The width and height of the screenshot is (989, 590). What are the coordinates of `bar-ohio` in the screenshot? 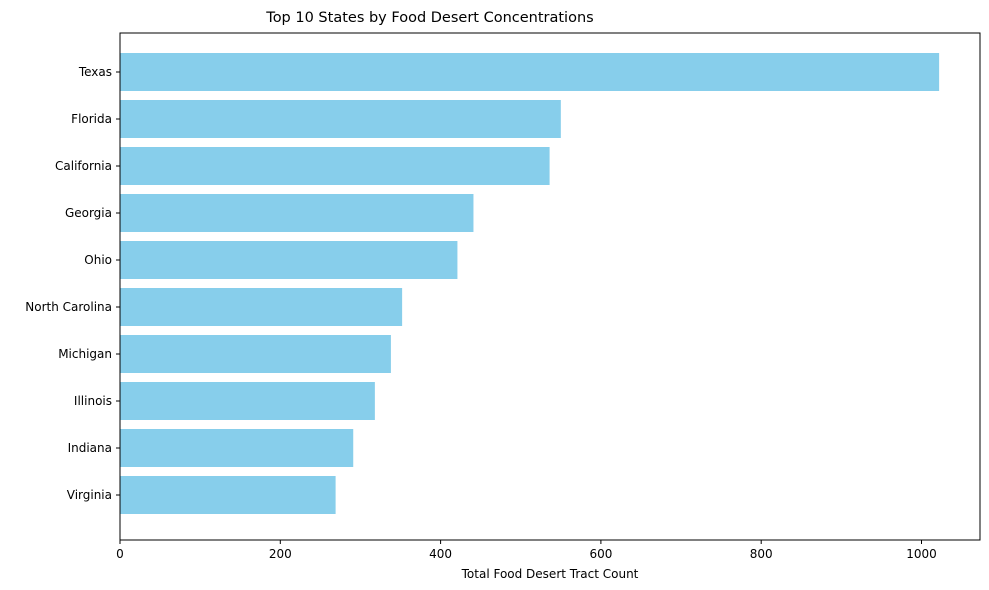 It's located at (289, 260).